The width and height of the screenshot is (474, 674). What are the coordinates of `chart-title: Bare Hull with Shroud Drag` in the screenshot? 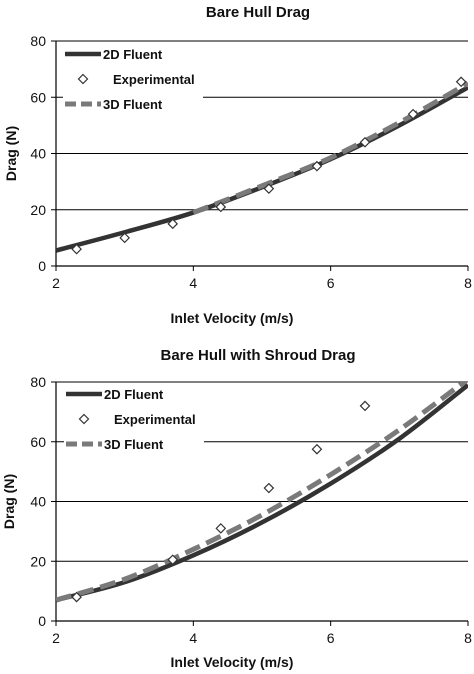 It's located at (257, 355).